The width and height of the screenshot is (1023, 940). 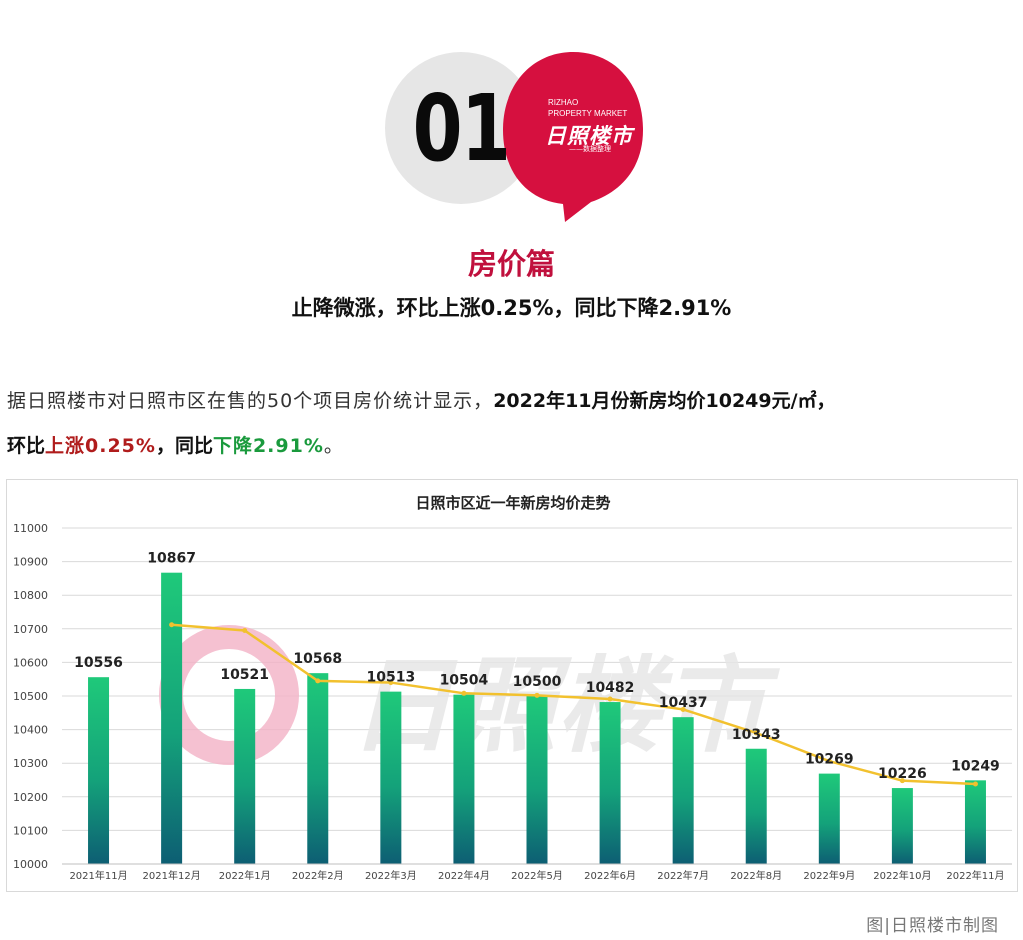 I want to click on logo-english-line2: PROPERTY MARKET, so click(x=588, y=113).